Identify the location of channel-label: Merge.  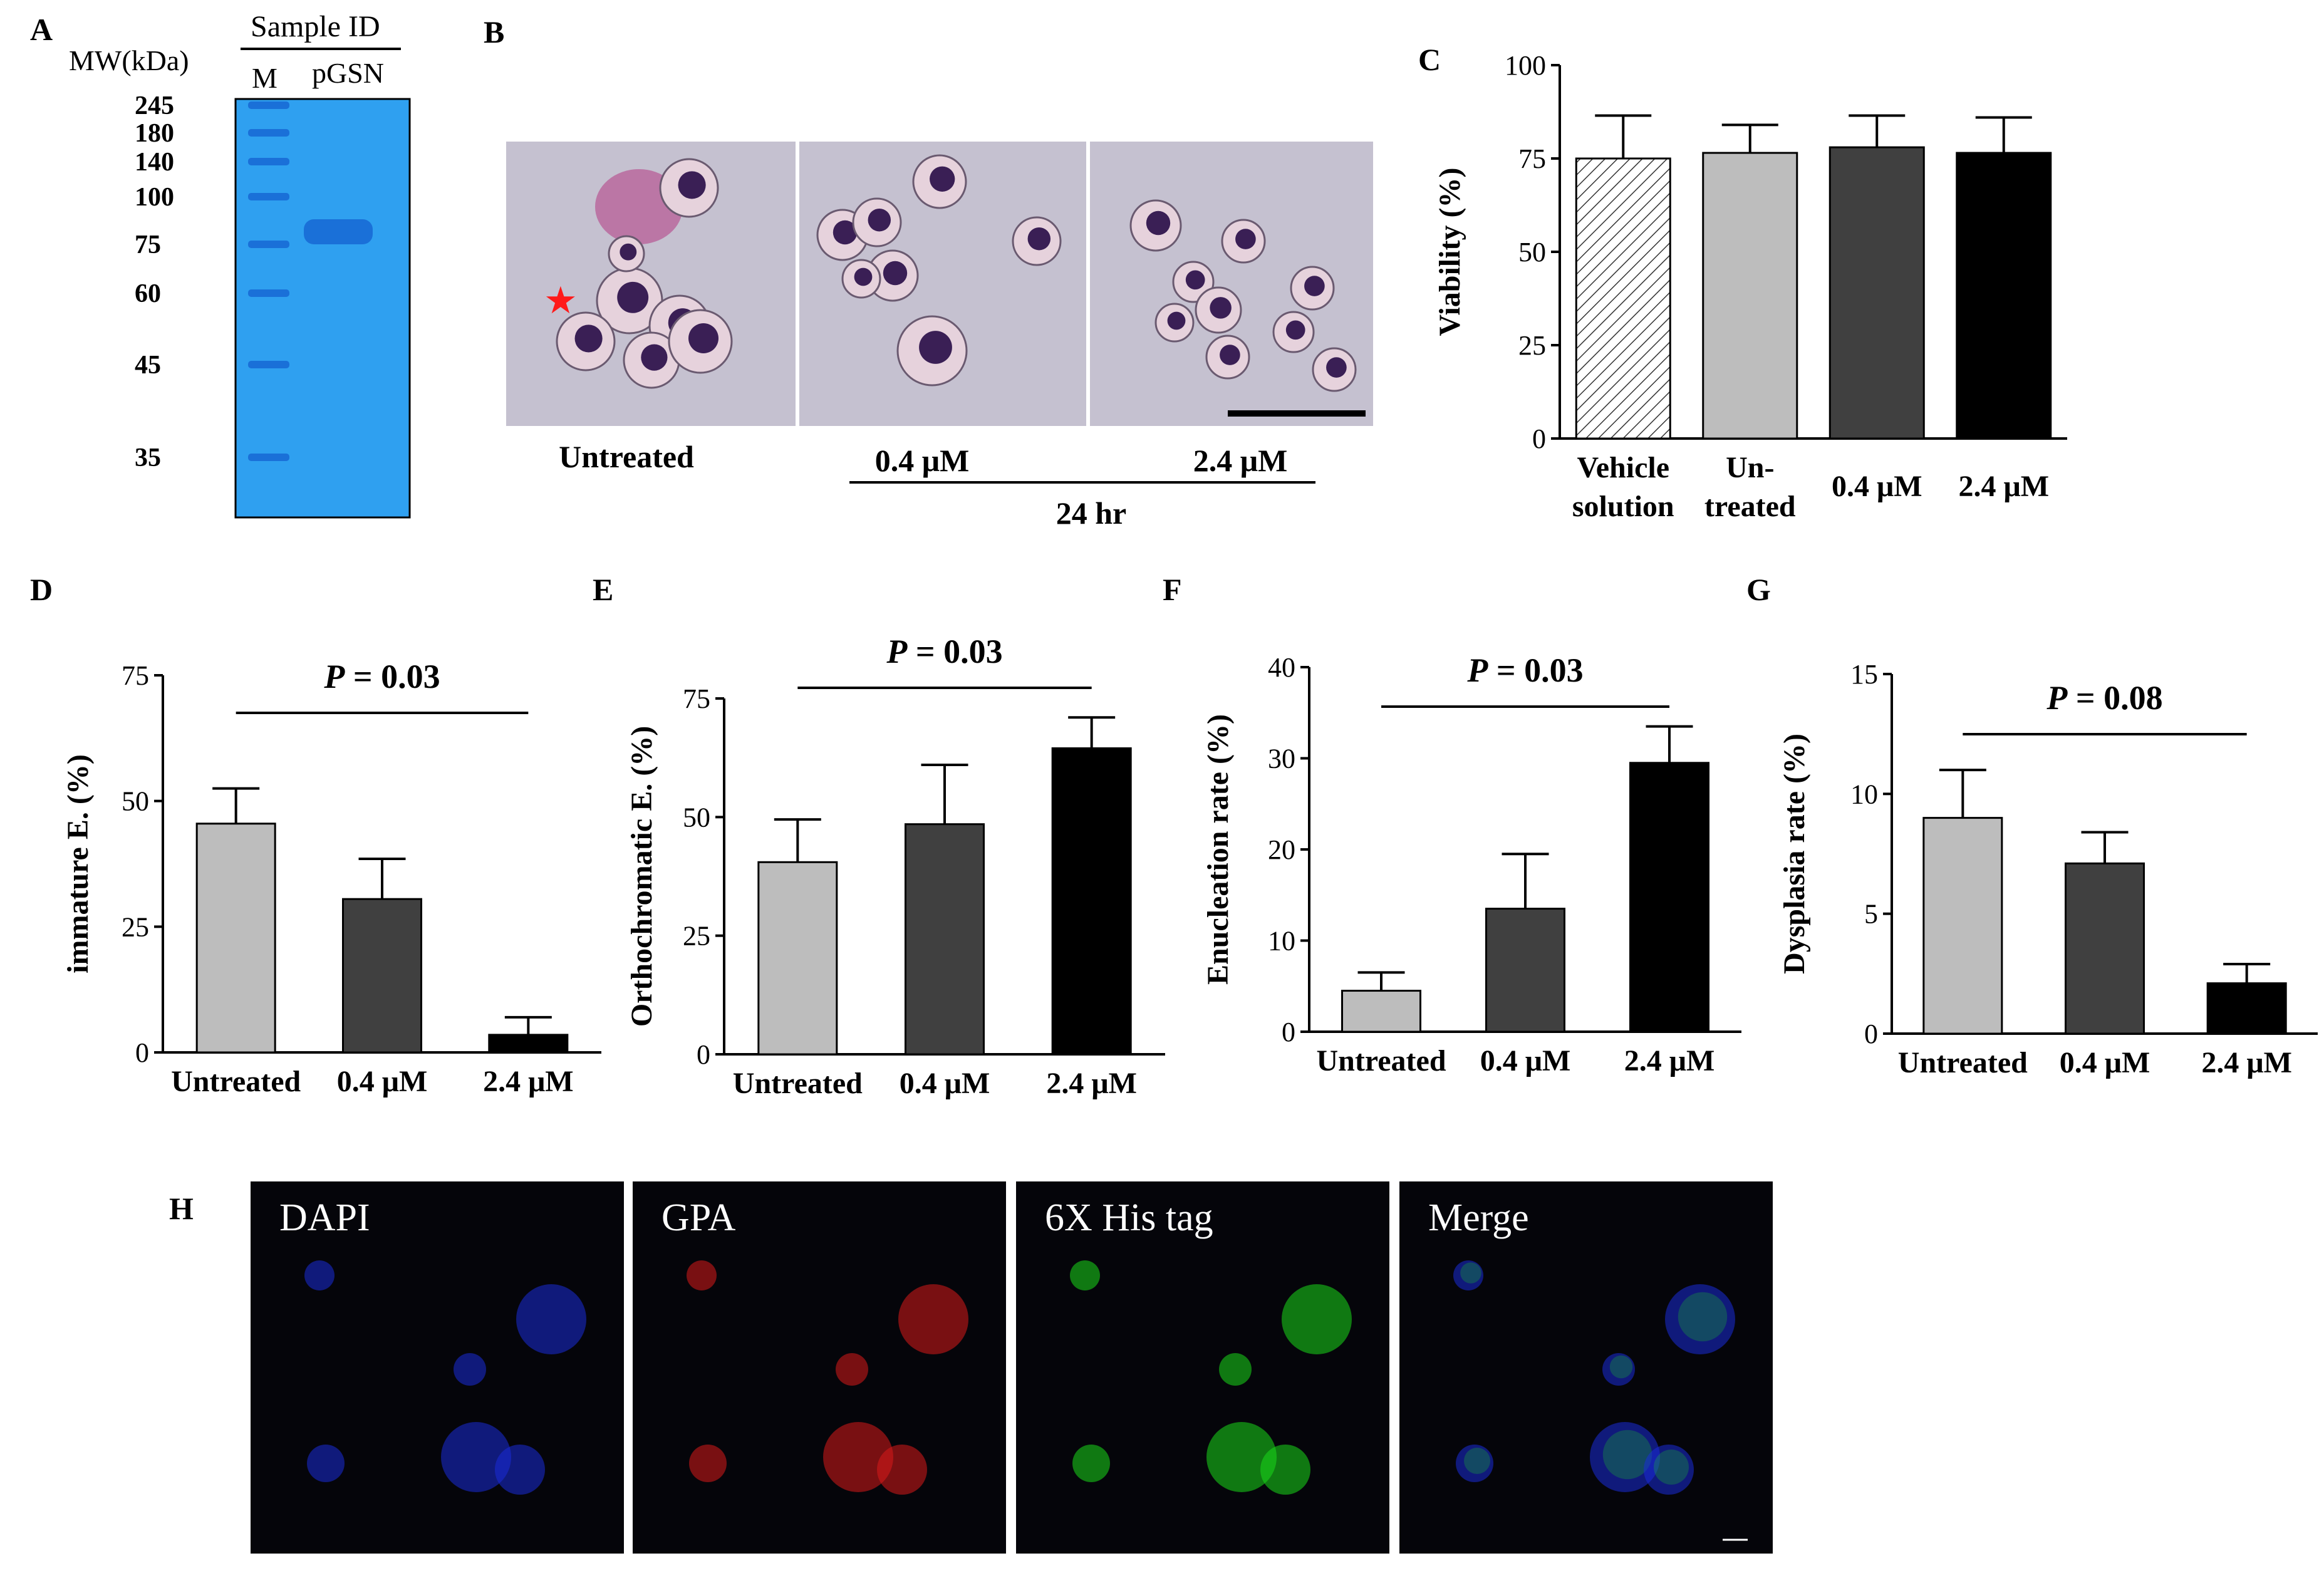
(1478, 1217).